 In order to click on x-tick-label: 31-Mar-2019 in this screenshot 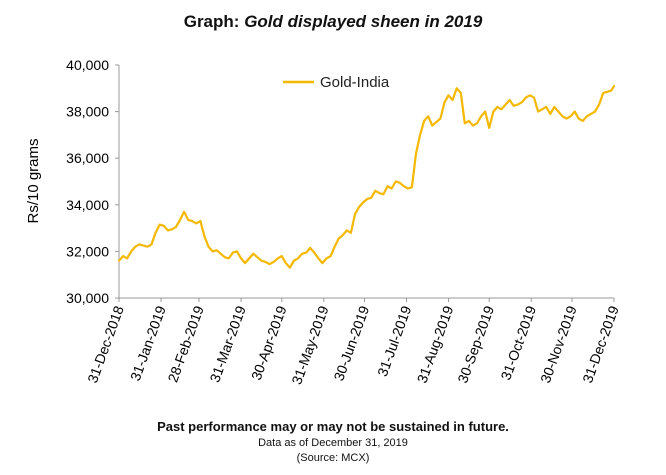, I will do `click(227, 343)`.